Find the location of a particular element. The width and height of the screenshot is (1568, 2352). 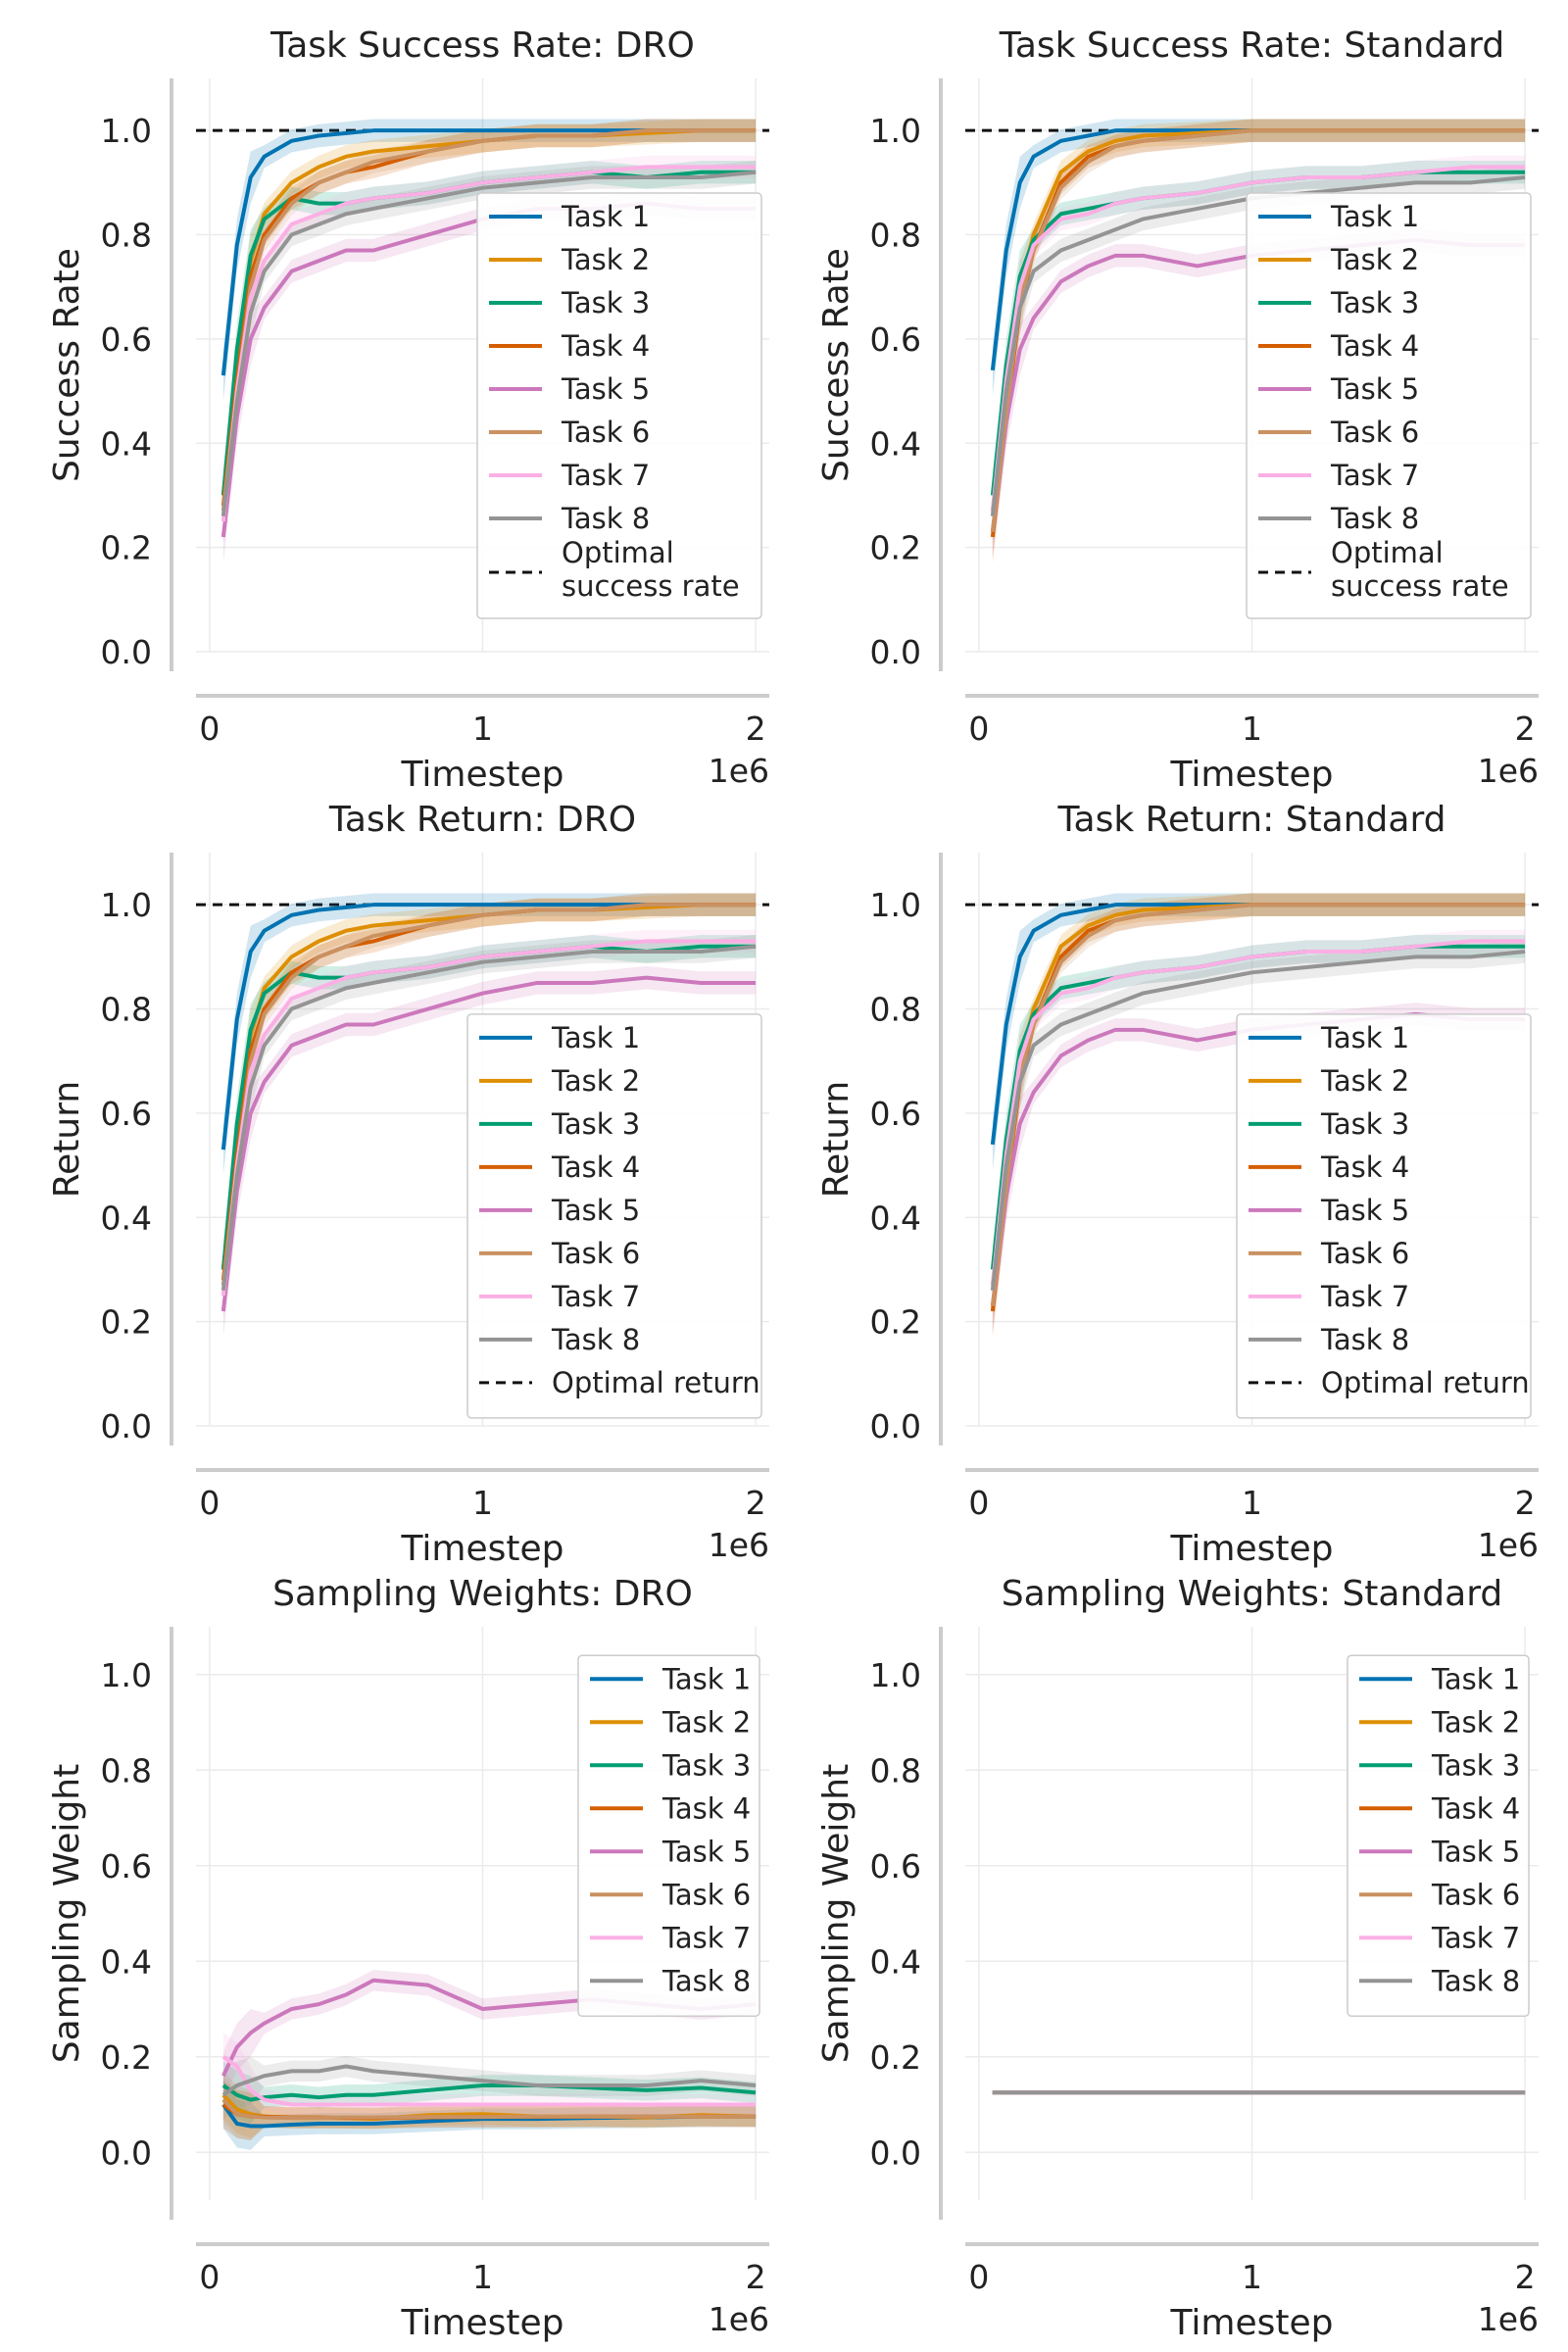

chart-title: Task Return: DRO is located at coordinates (482, 820).